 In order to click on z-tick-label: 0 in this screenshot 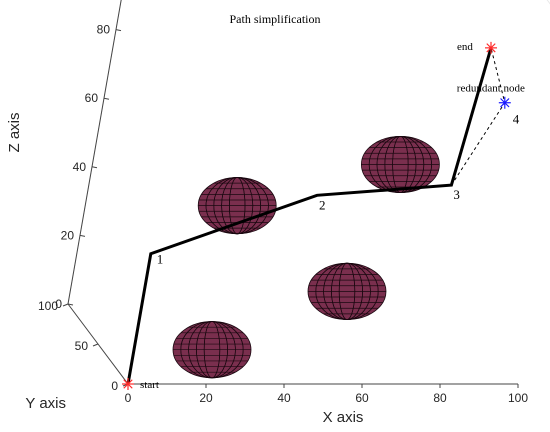, I will do `click(58, 304)`.